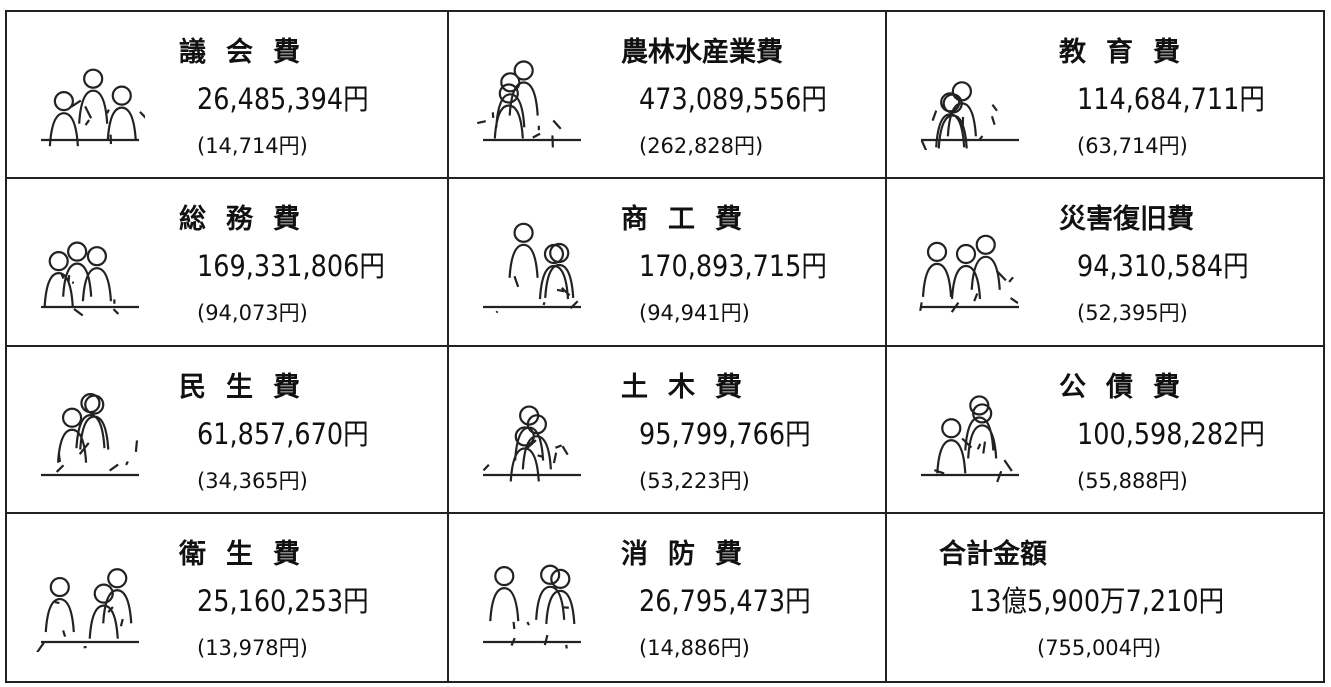  What do you see at coordinates (725, 433) in the screenshot?
I see `item-amount: 95,799,766円` at bounding box center [725, 433].